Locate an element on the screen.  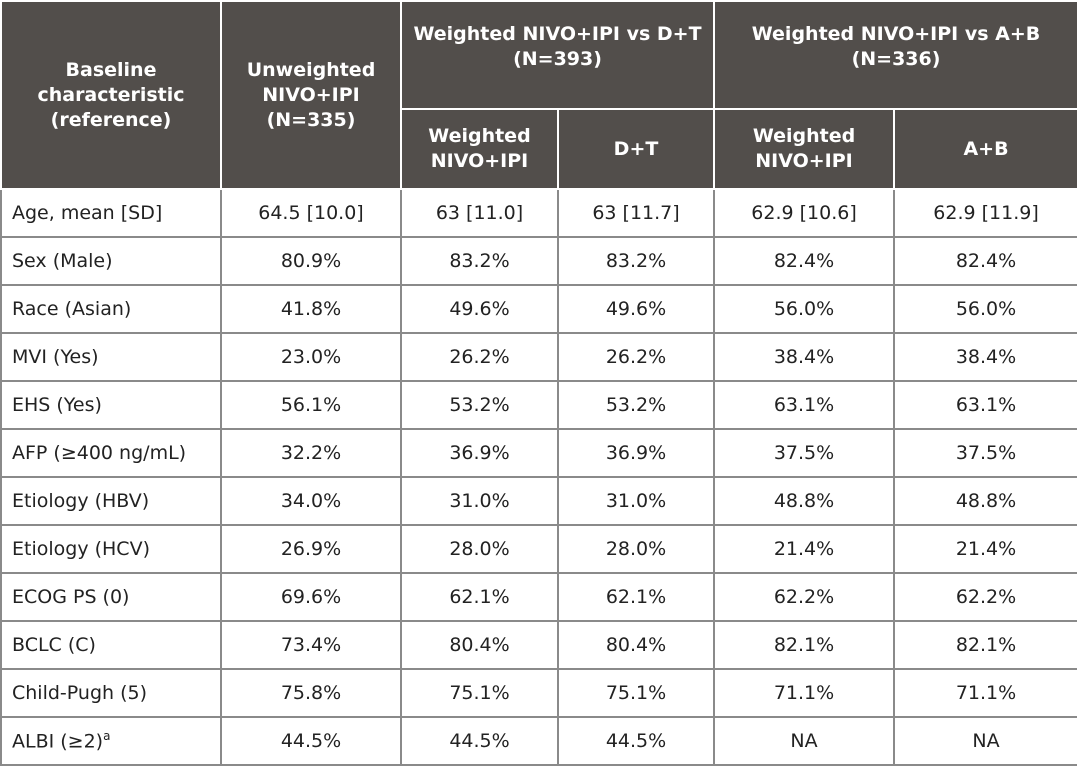
row-label-cell: ALBI (≥2)a is located at coordinates (111, 741).